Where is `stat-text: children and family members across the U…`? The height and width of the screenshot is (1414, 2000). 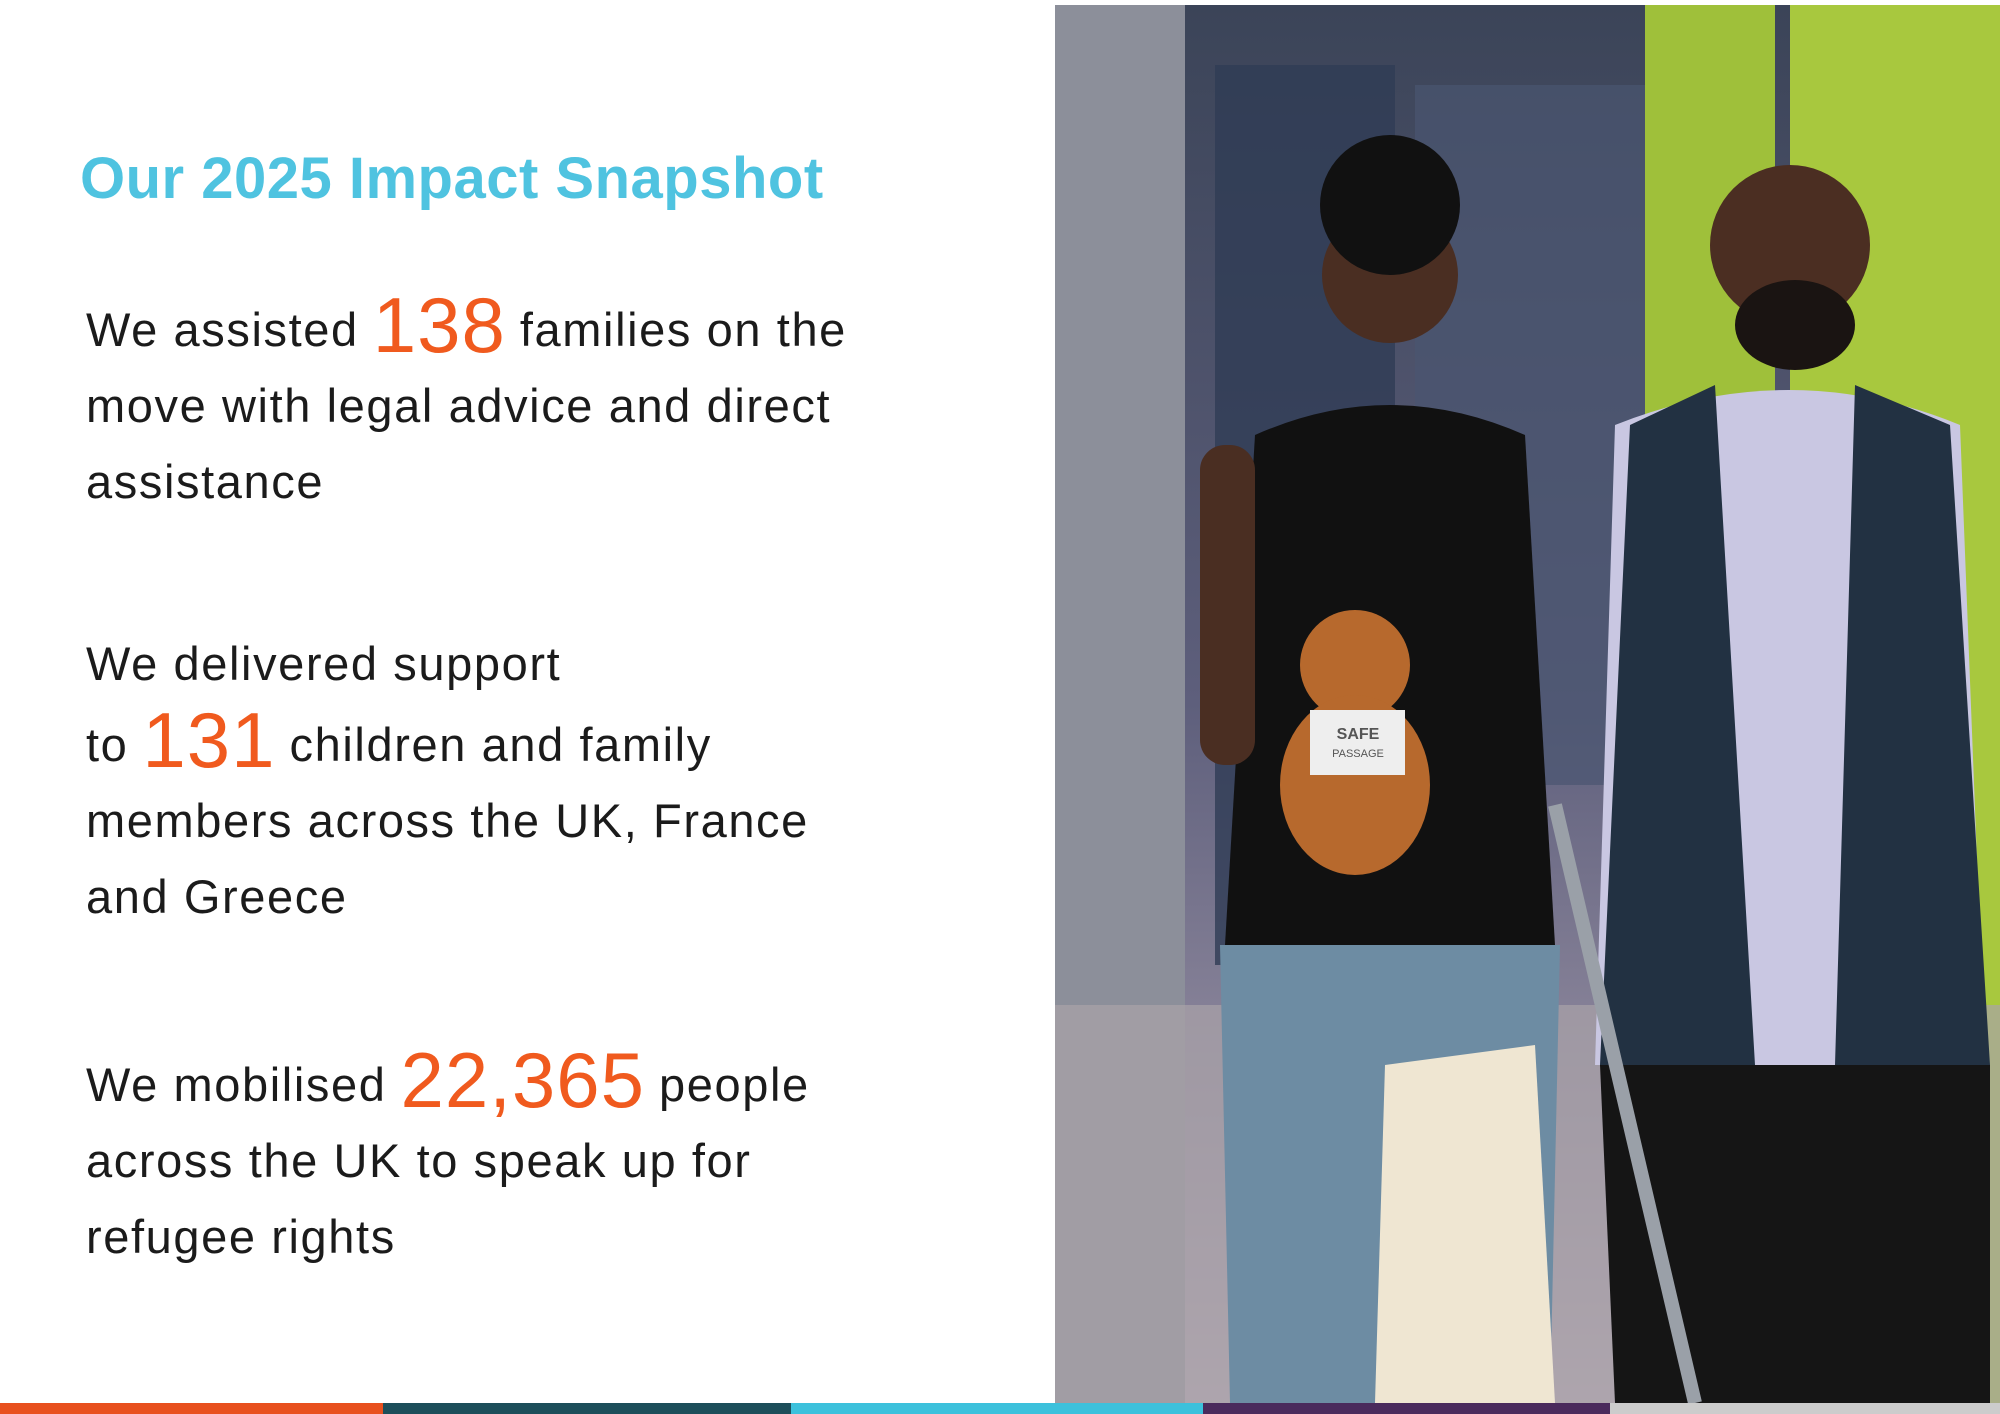 stat-text: children and family members across the U… is located at coordinates (447, 820).